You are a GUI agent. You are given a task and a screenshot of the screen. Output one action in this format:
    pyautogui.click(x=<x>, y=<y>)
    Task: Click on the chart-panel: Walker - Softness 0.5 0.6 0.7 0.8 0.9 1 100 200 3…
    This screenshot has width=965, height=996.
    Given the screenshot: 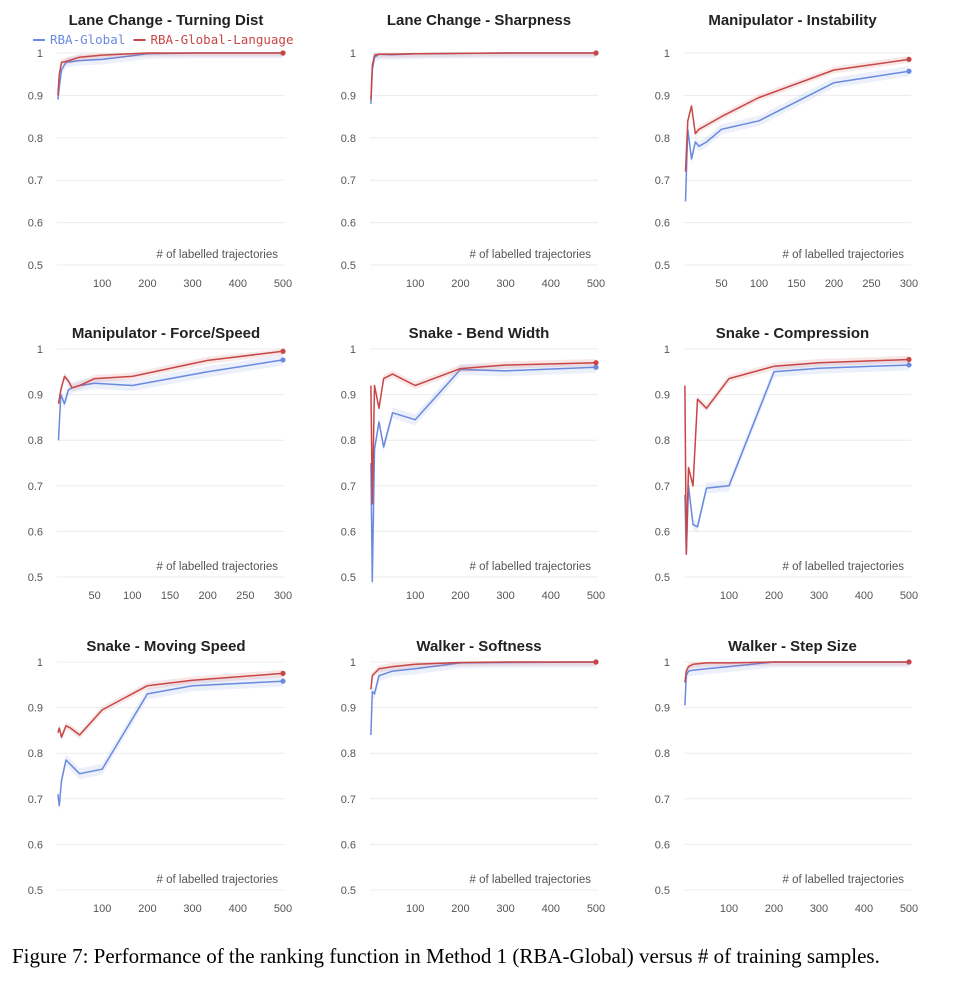 What is the action you would take?
    pyautogui.click(x=473, y=776)
    